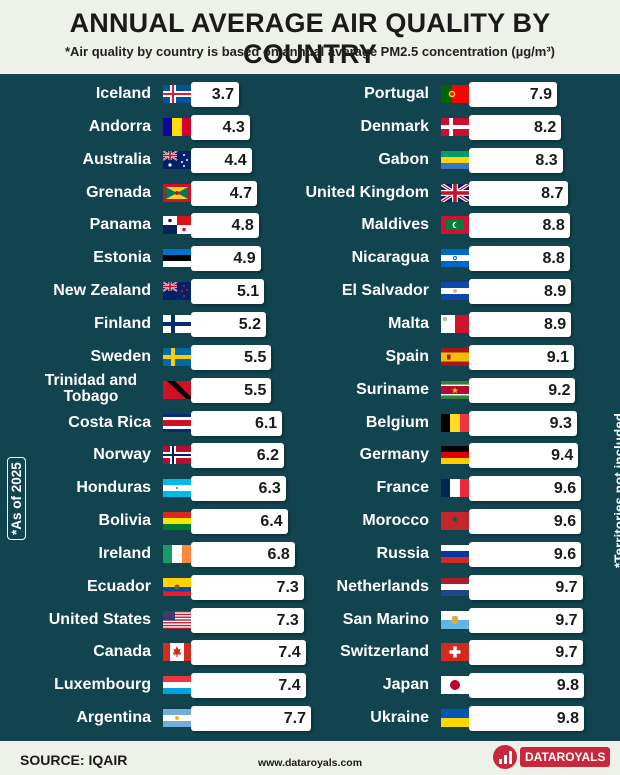 Image resolution: width=620 pixels, height=775 pixels. What do you see at coordinates (289, 653) in the screenshot?
I see `value-label-canada: 7.4` at bounding box center [289, 653].